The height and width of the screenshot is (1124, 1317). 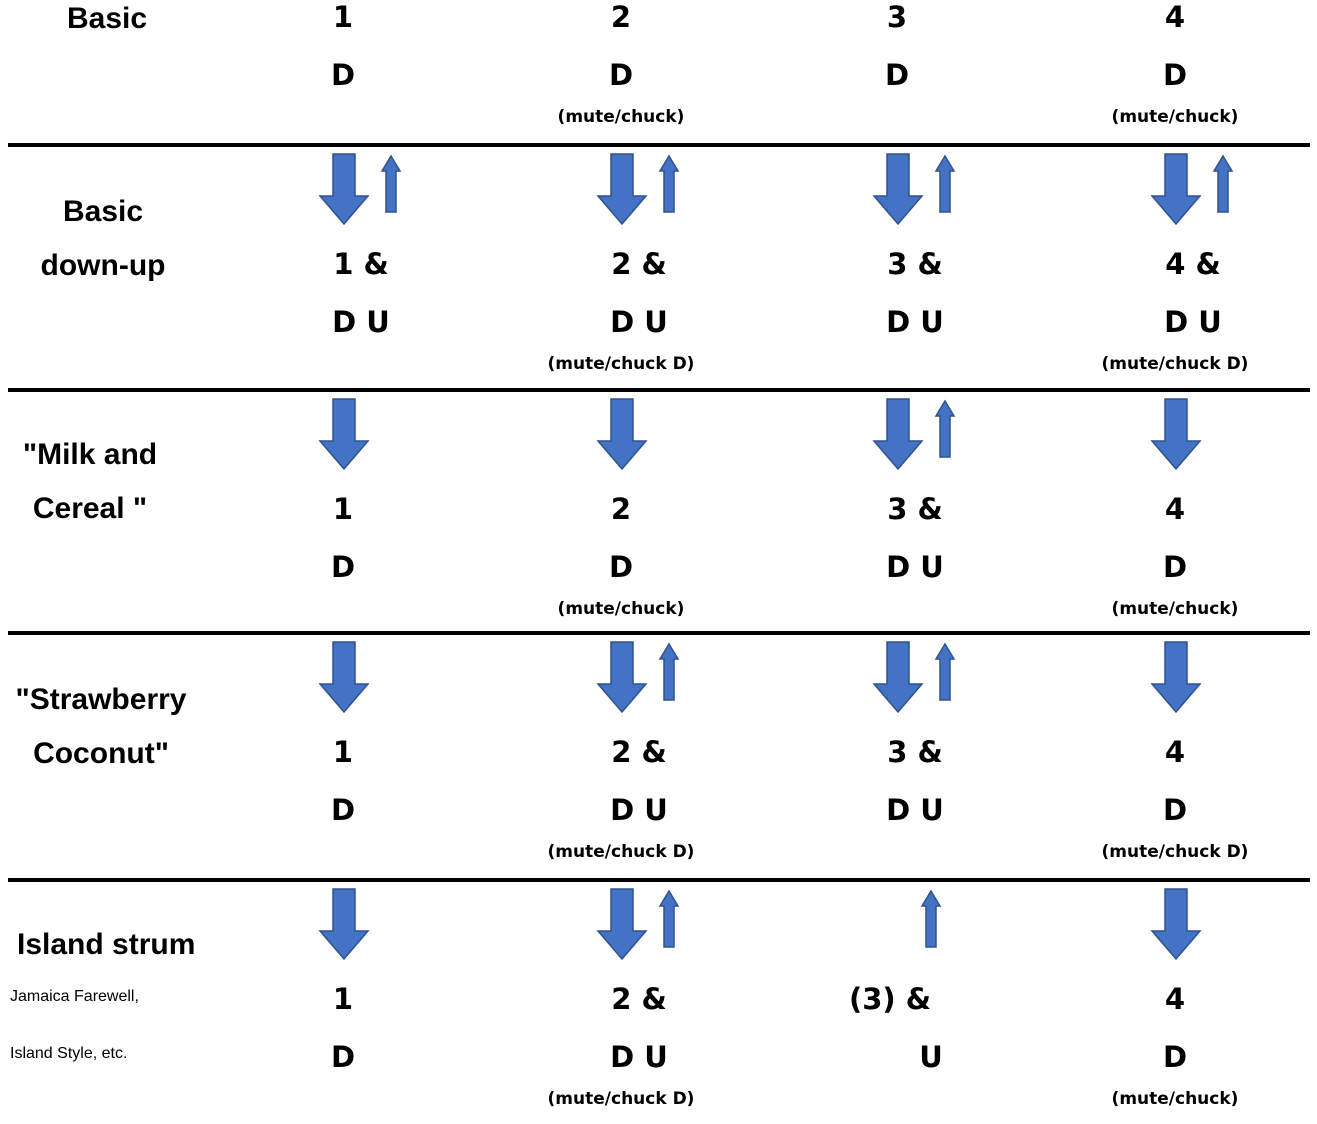 What do you see at coordinates (101, 700) in the screenshot?
I see `pattern-title: "Strawberry` at bounding box center [101, 700].